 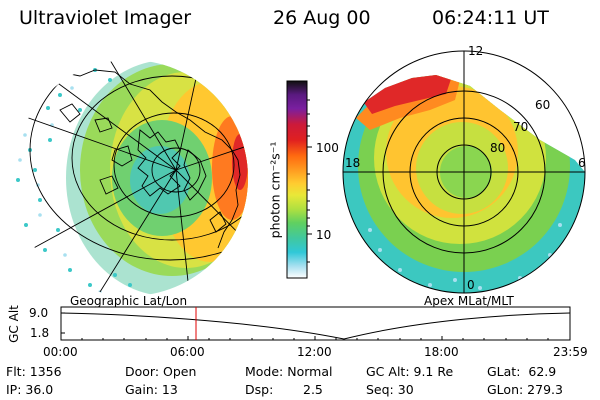 I want to click on polar-cap-center, so click(x=160, y=180).